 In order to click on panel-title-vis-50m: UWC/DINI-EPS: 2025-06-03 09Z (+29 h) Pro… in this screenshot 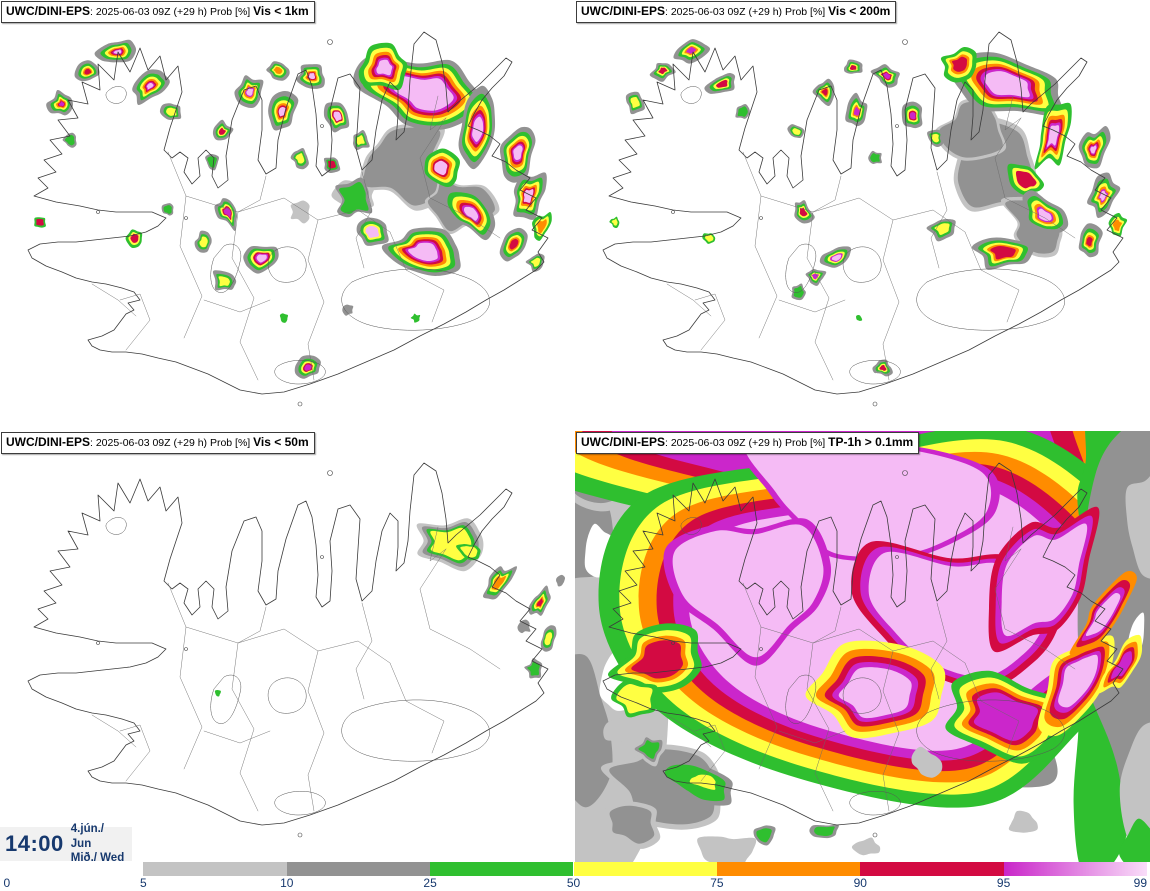, I will do `click(158, 443)`.